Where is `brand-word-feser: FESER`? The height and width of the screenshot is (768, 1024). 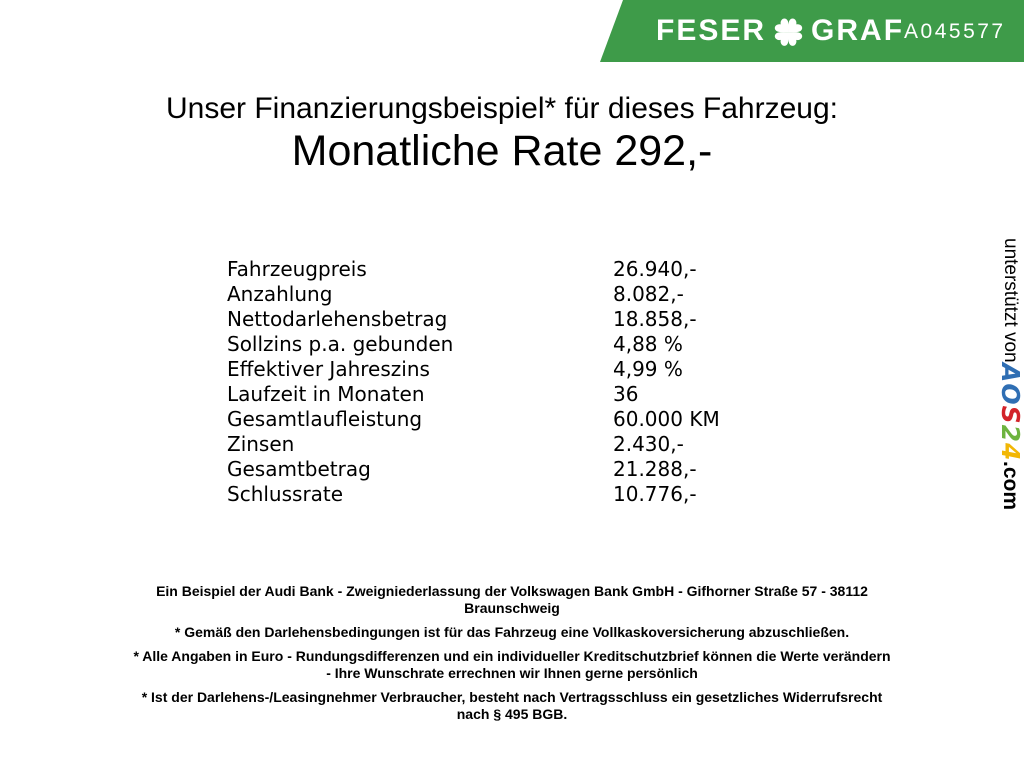 brand-word-feser: FESER is located at coordinates (711, 30).